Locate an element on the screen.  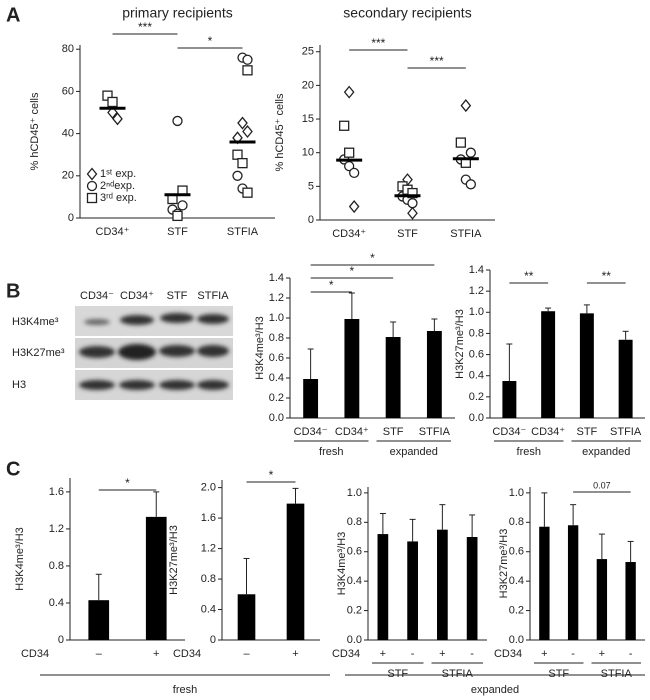
y-tick-label: 0.6 is located at coordinates (516, 552).